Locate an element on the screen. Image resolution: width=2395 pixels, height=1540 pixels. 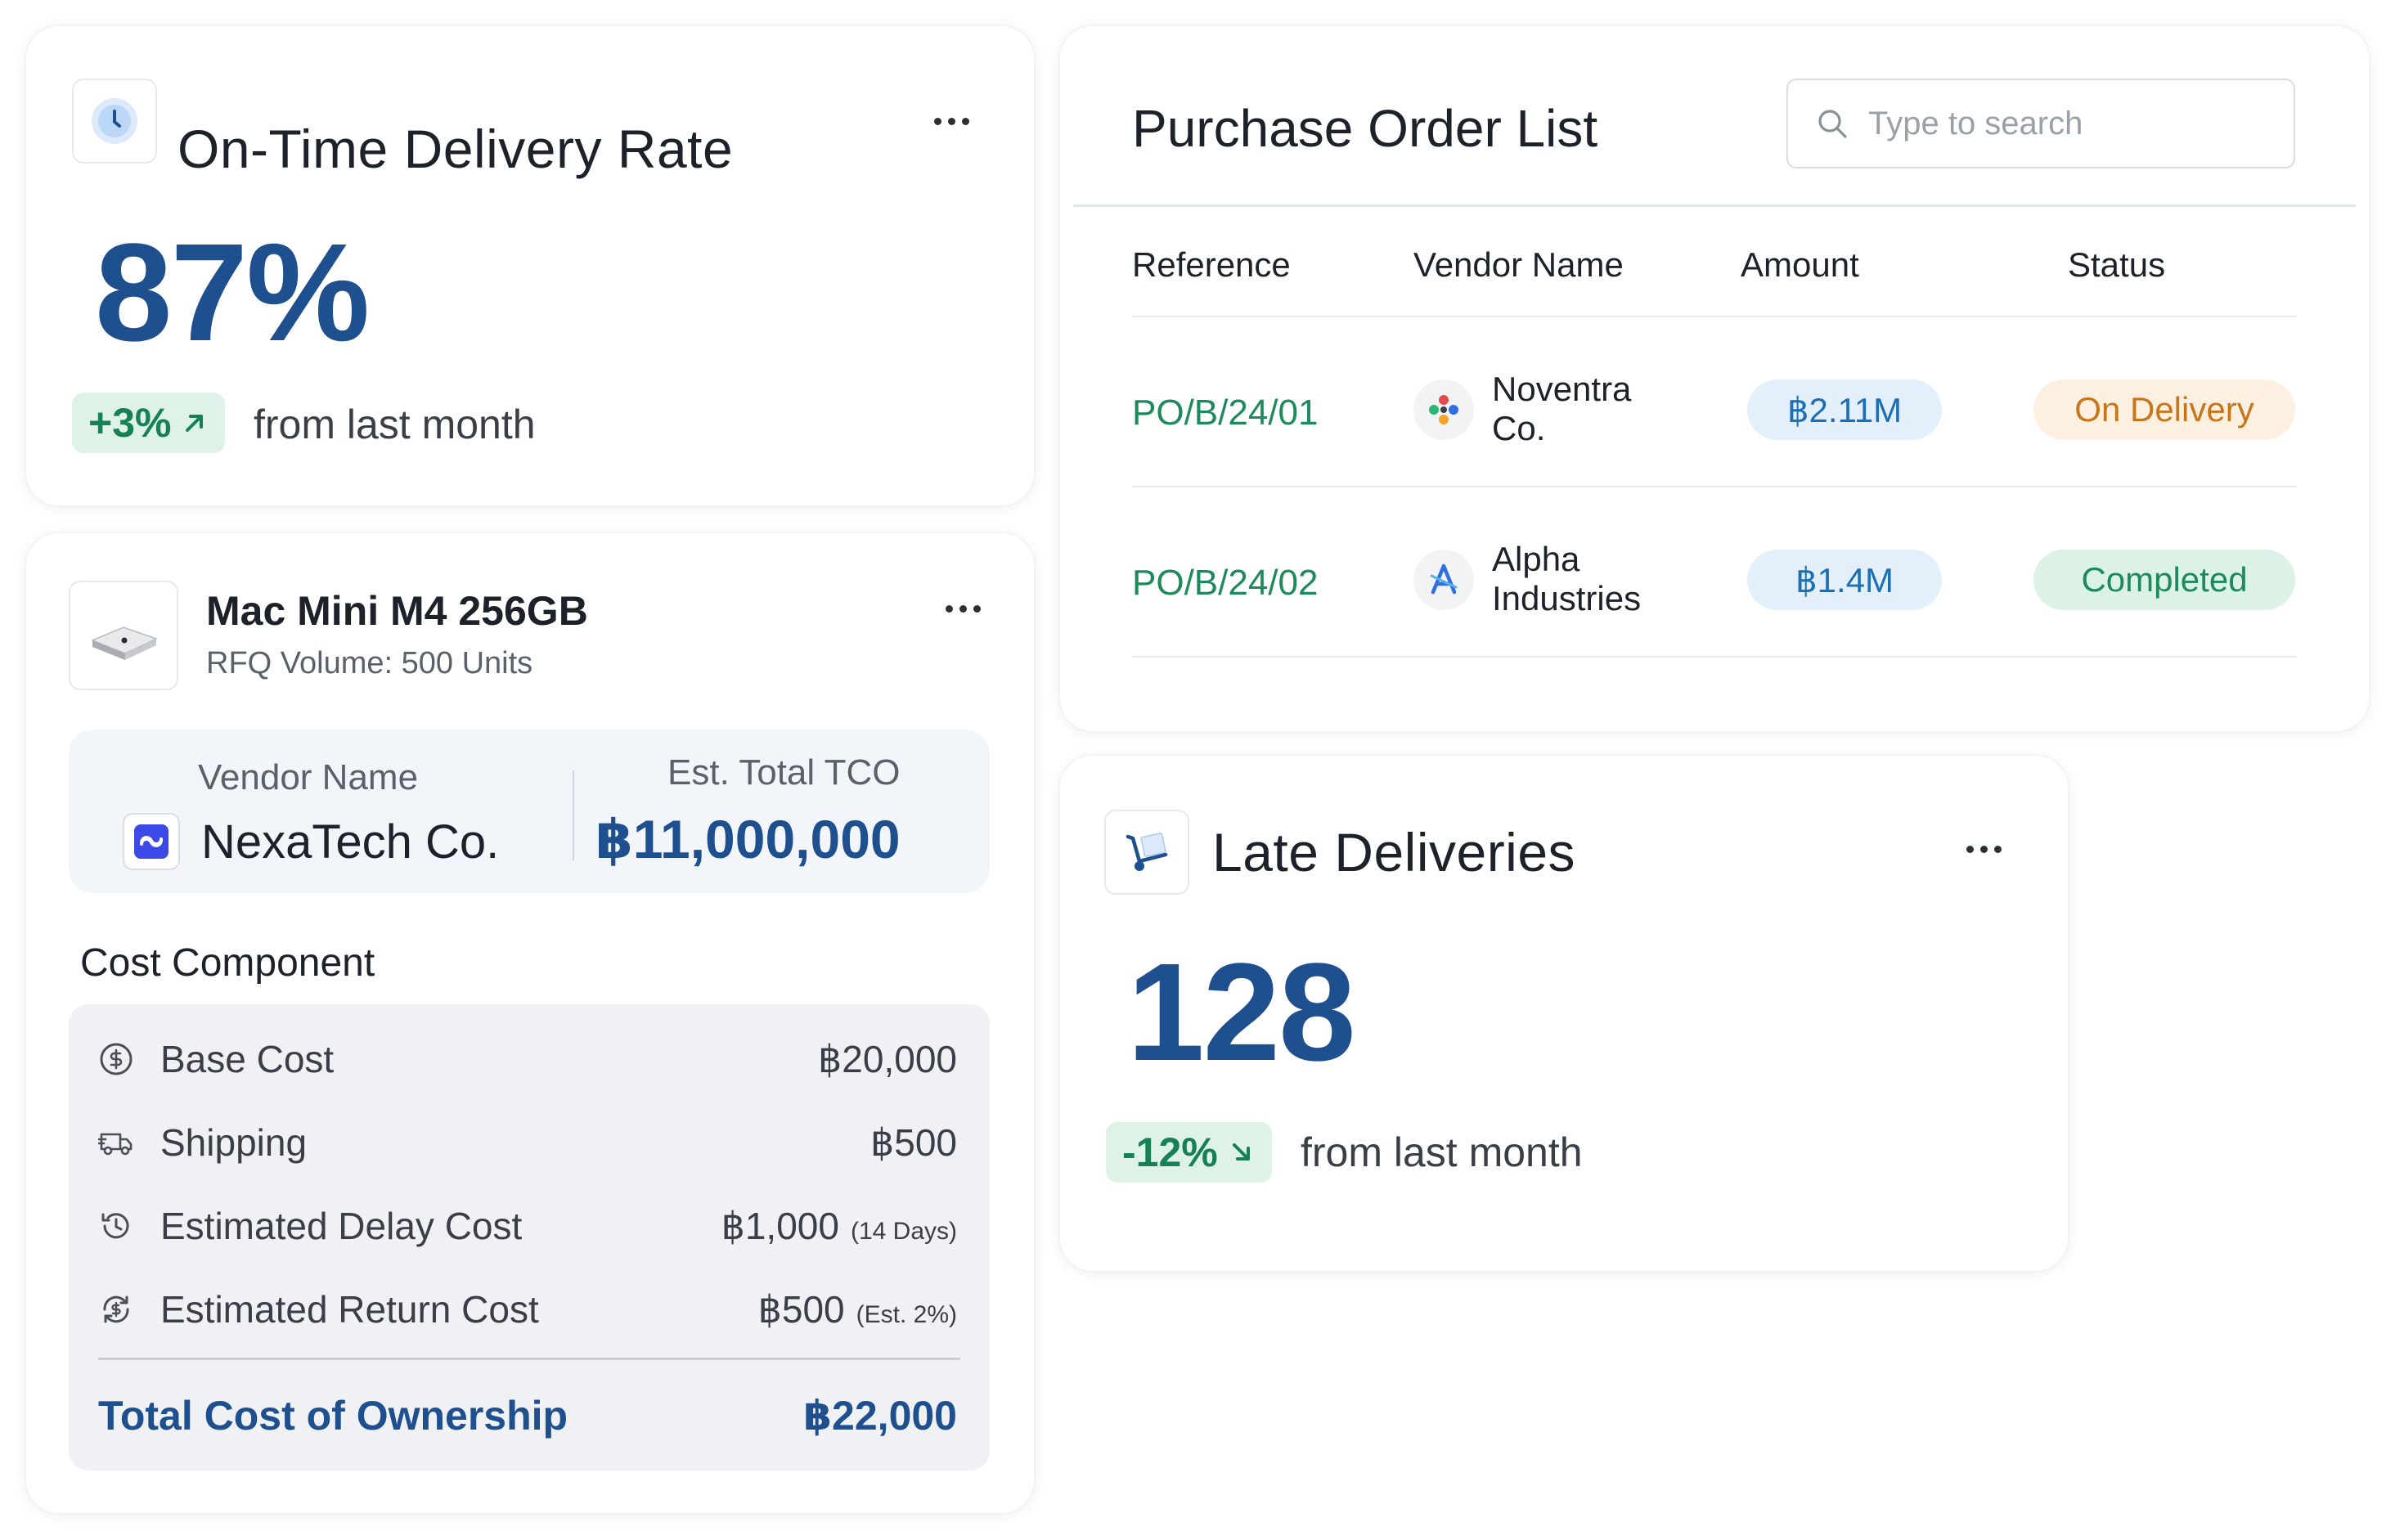
hand-truck-icon-tile is located at coordinates (1146, 852).